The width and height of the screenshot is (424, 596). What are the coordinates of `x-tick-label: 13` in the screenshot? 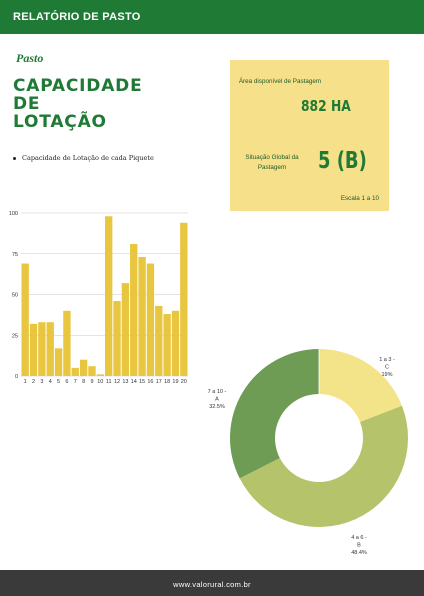 It's located at (125, 382).